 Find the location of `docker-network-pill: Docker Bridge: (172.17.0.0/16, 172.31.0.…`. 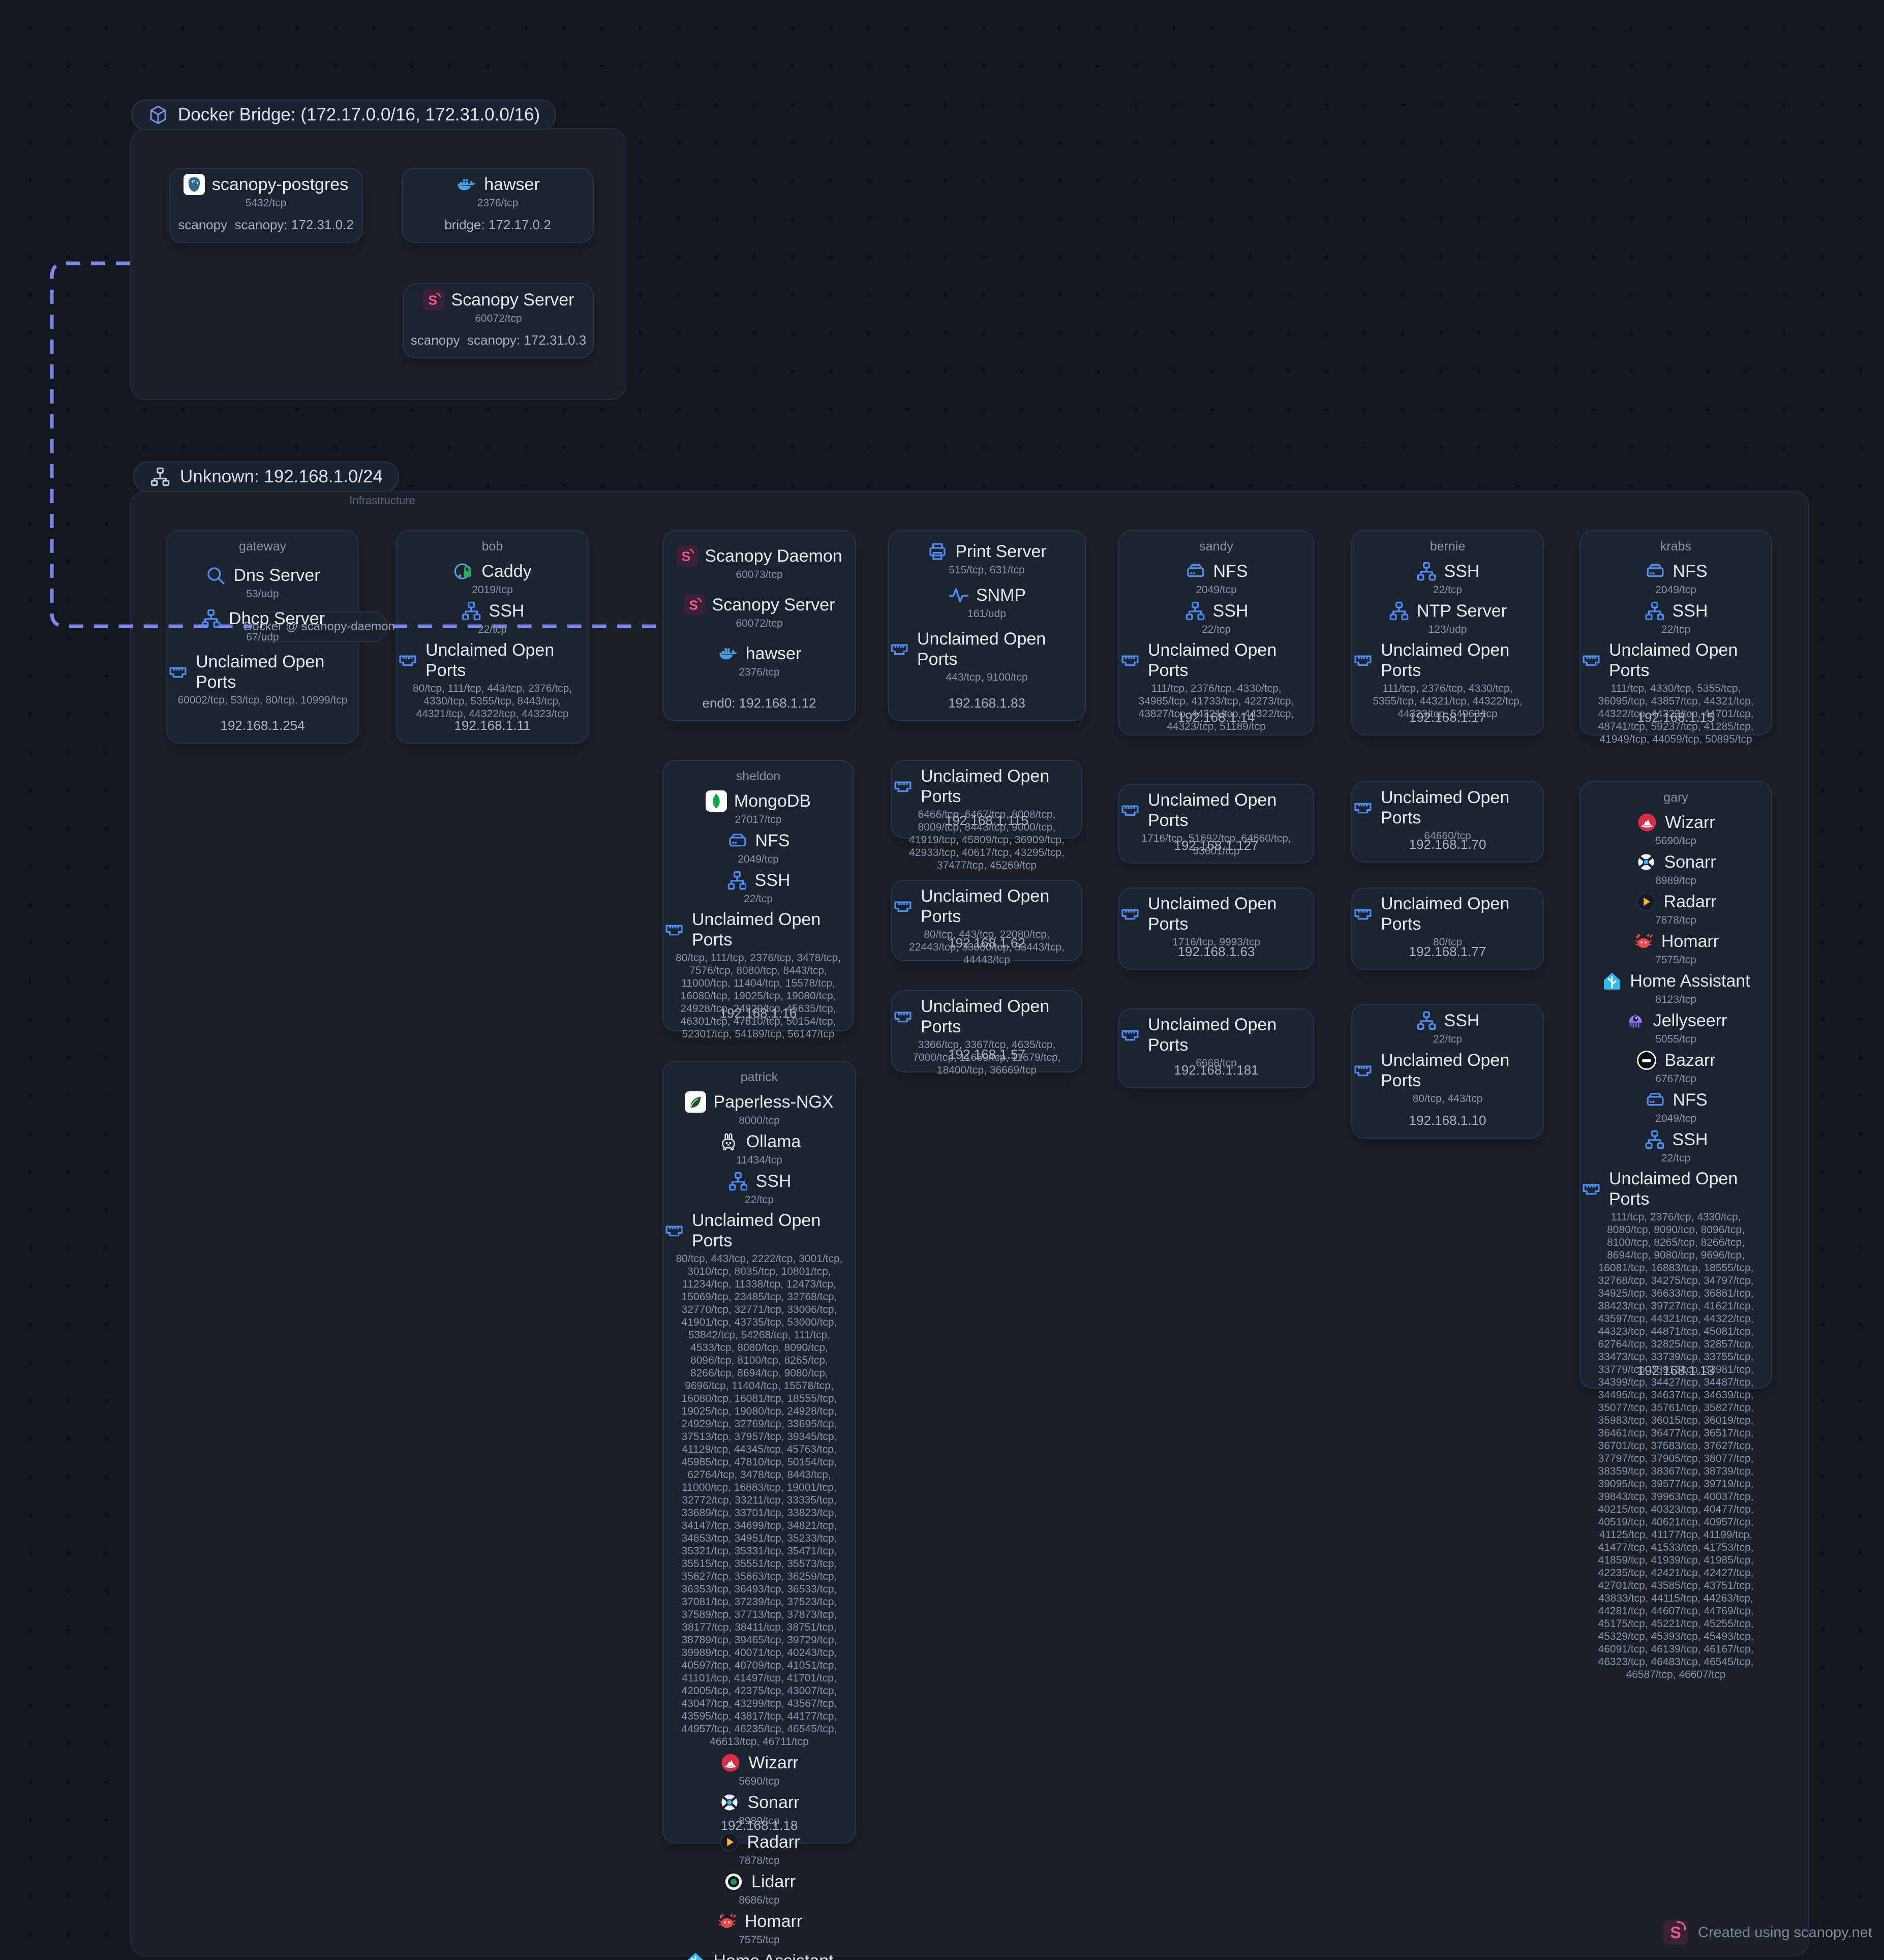

docker-network-pill: Docker Bridge: (172.17.0.0/16, 172.31.0.… is located at coordinates (344, 115).